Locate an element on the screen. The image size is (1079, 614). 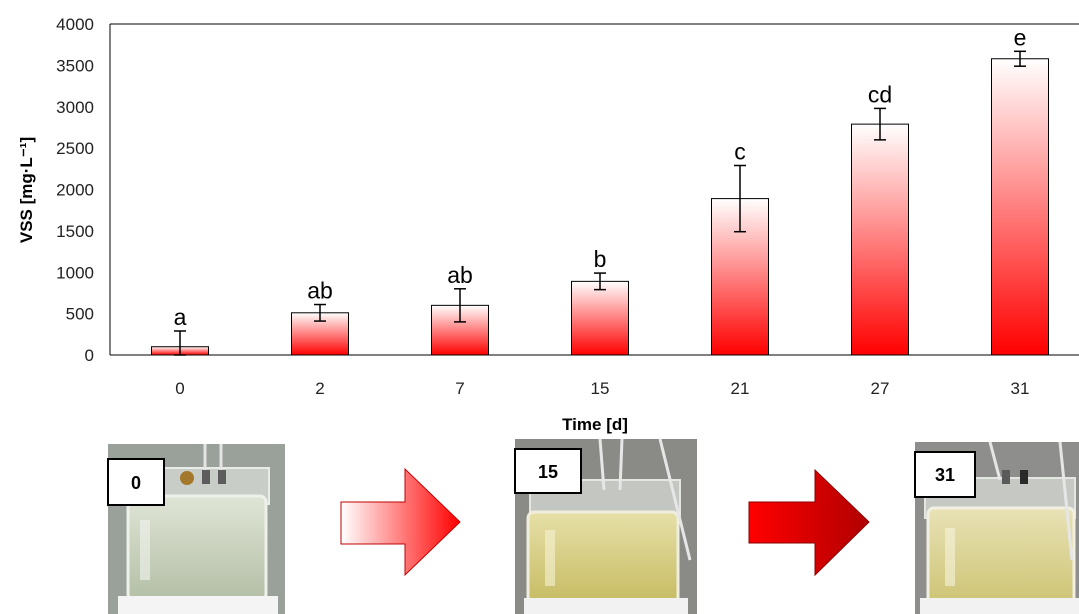
significance-label: cd is located at coordinates (880, 94).